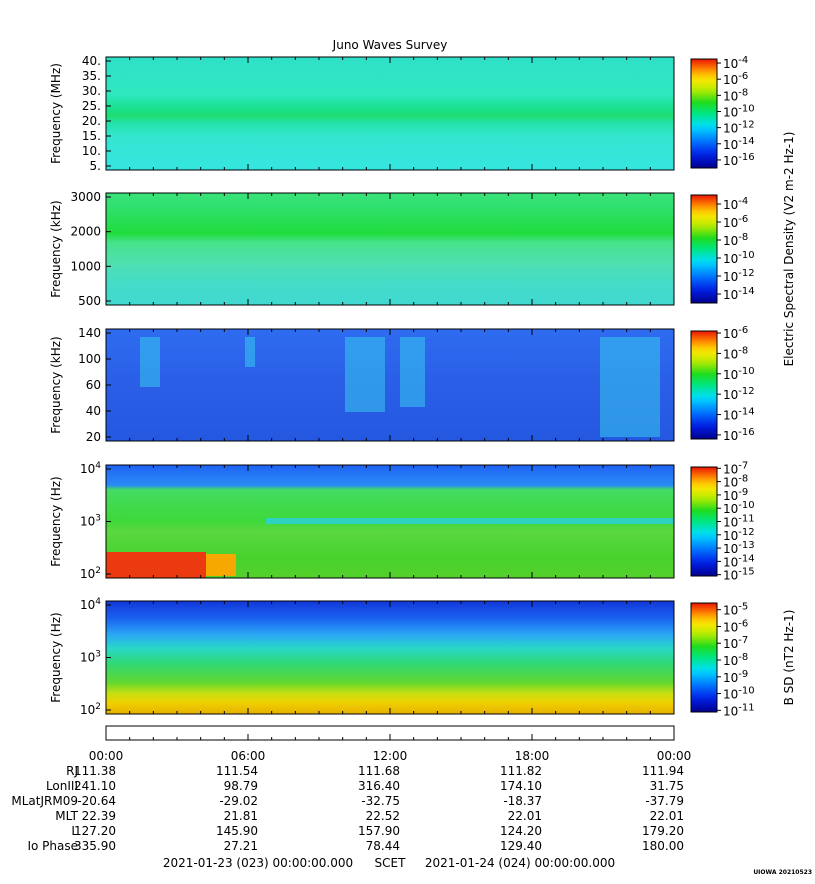 This screenshot has width=815, height=884. Describe the element at coordinates (379, 831) in the screenshot. I see `ephemeris-value: 157.90` at that location.